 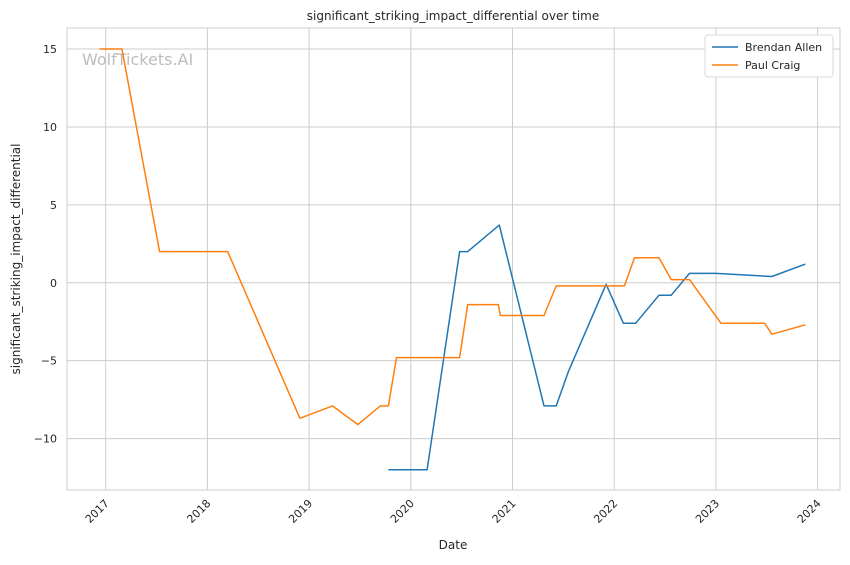 What do you see at coordinates (772, 65) in the screenshot?
I see `legend-label-paul-craig: Paul Craig` at bounding box center [772, 65].